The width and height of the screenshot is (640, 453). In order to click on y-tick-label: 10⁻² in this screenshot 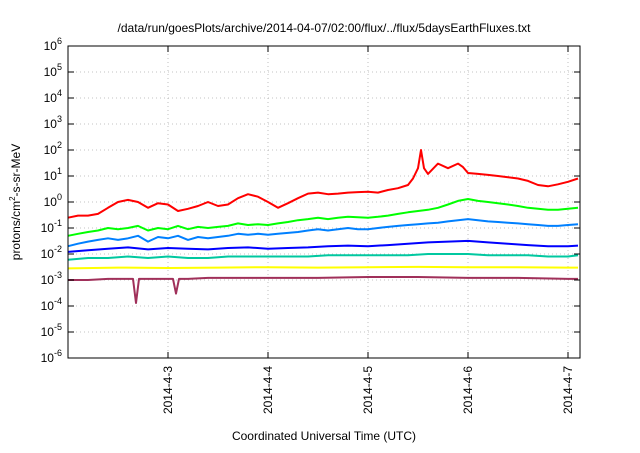, I will do `click(51, 252)`.